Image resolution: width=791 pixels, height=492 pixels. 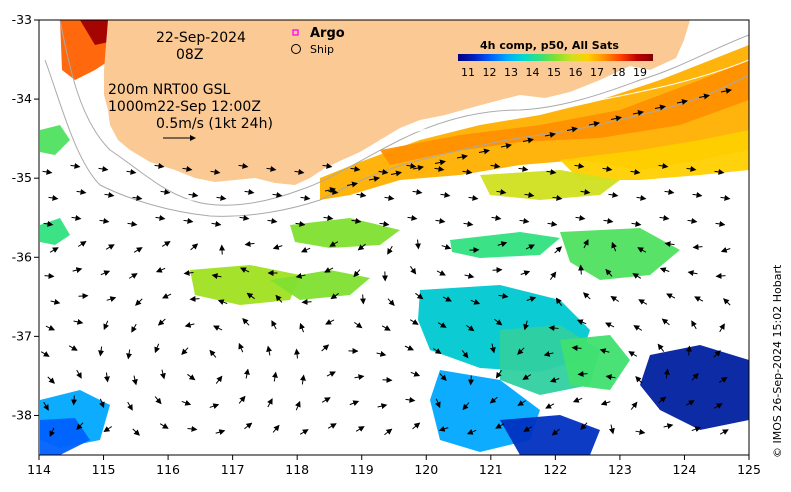 What do you see at coordinates (620, 469) in the screenshot?
I see `lon-tick-label: 123` at bounding box center [620, 469].